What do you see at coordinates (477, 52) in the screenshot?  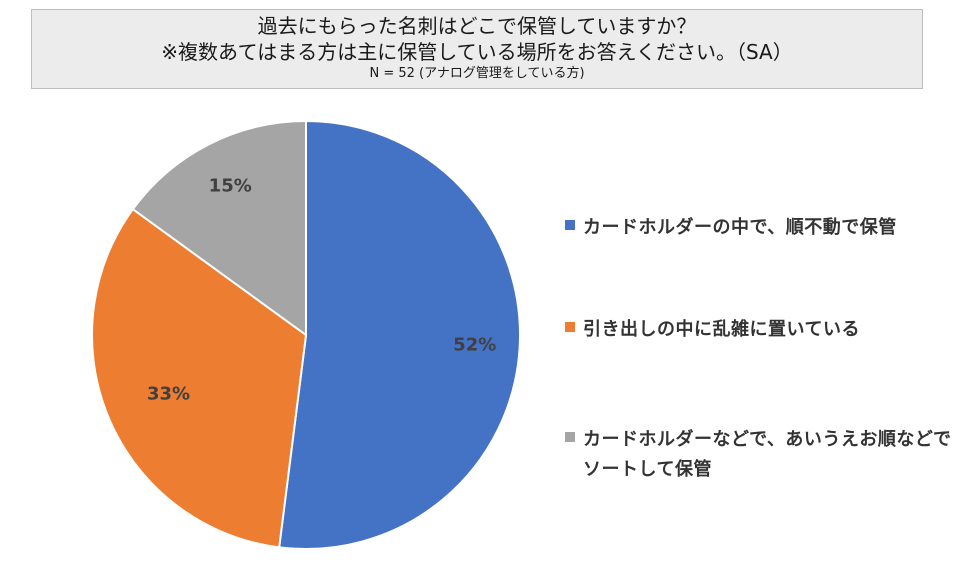 I see `chart-subtitle: ※複数あてはまる方は主に保管している場所をお答えください。（SA）` at bounding box center [477, 52].